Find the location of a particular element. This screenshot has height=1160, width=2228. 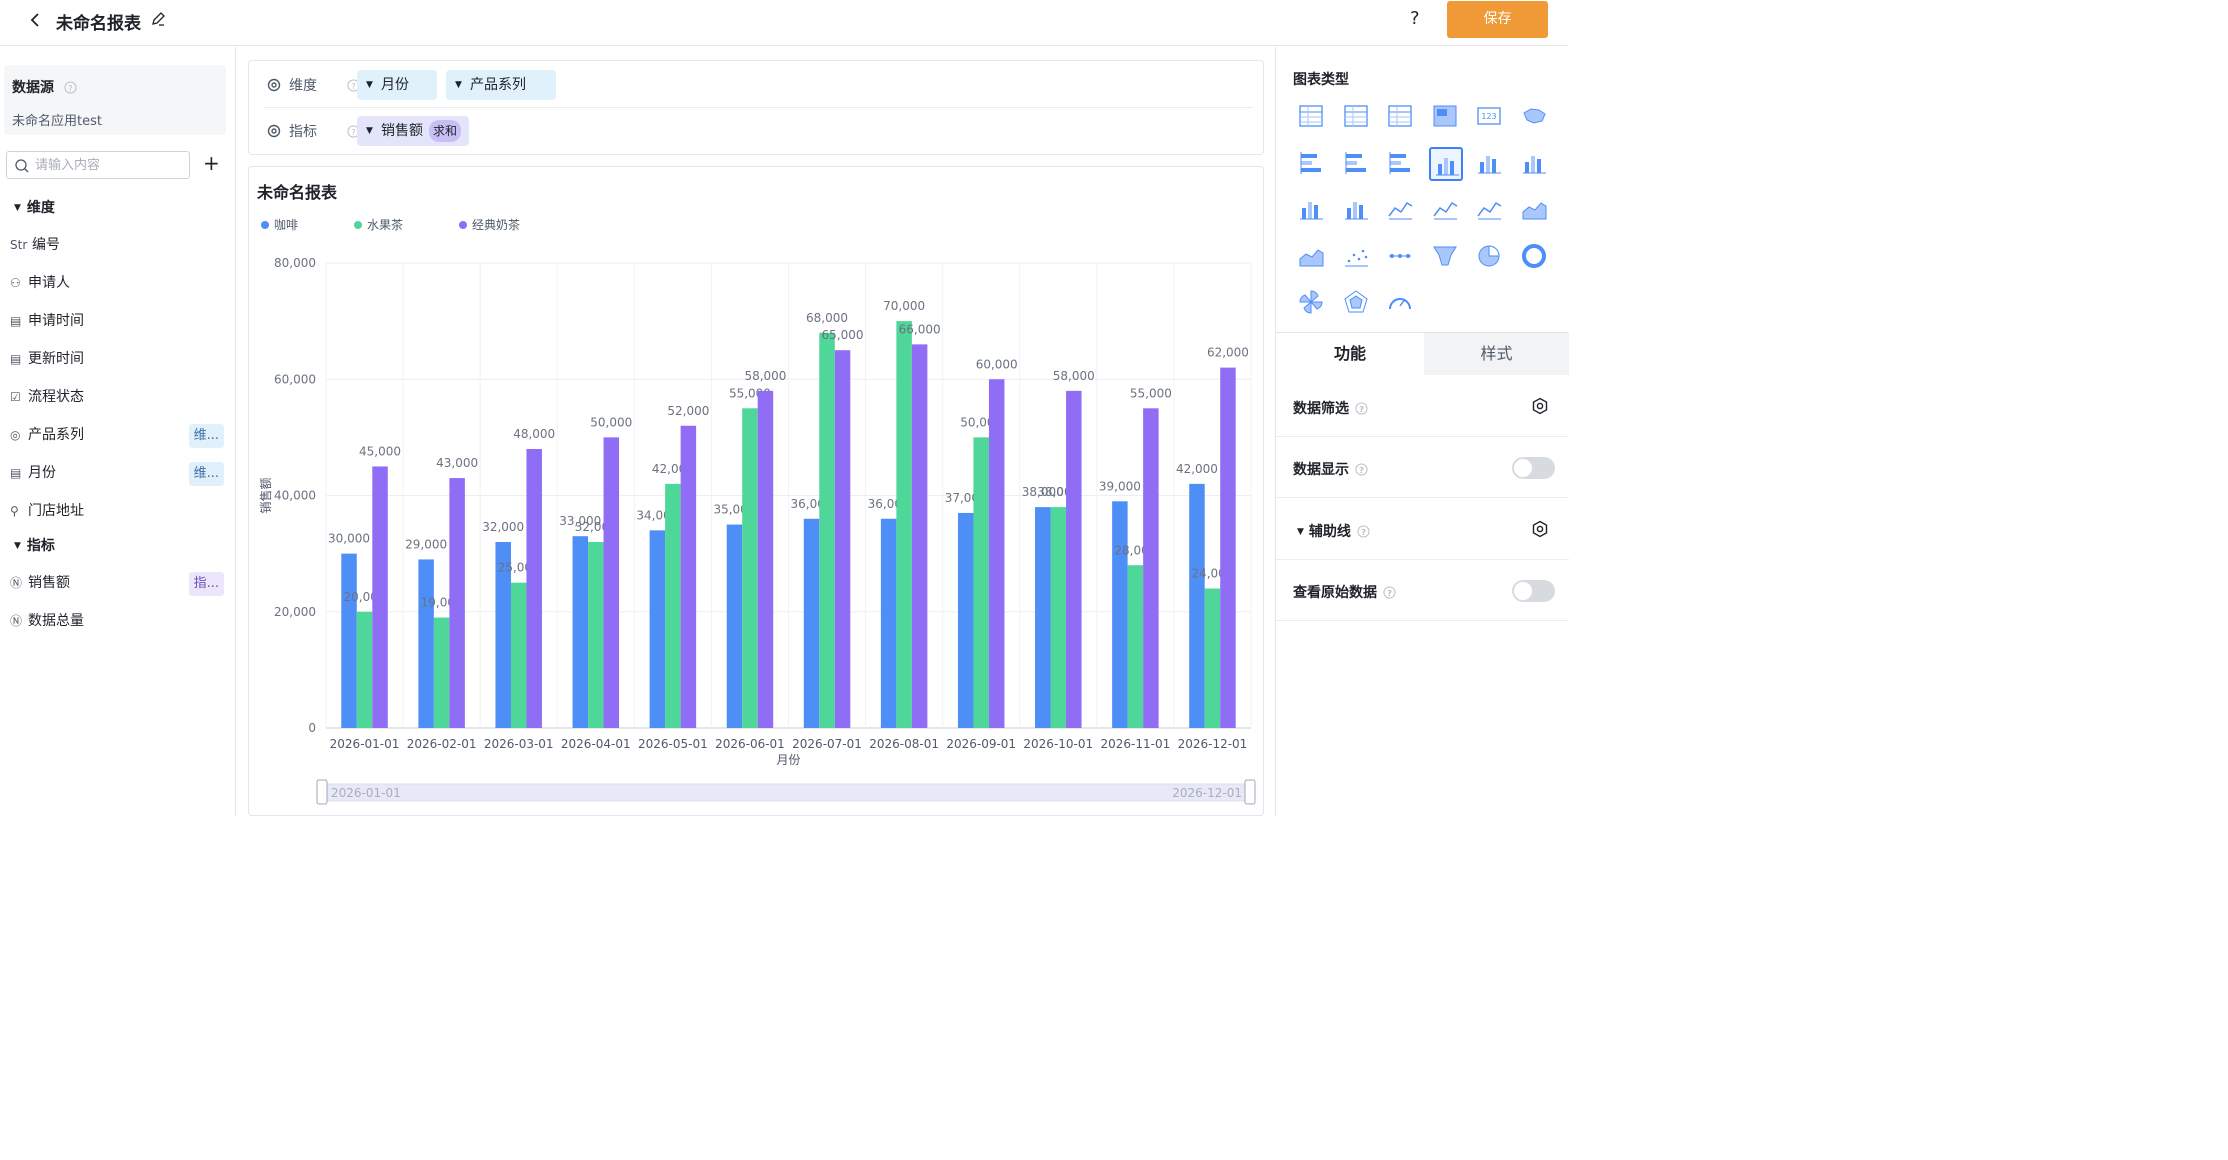

percent-column-icon is located at coordinates (1535, 164).